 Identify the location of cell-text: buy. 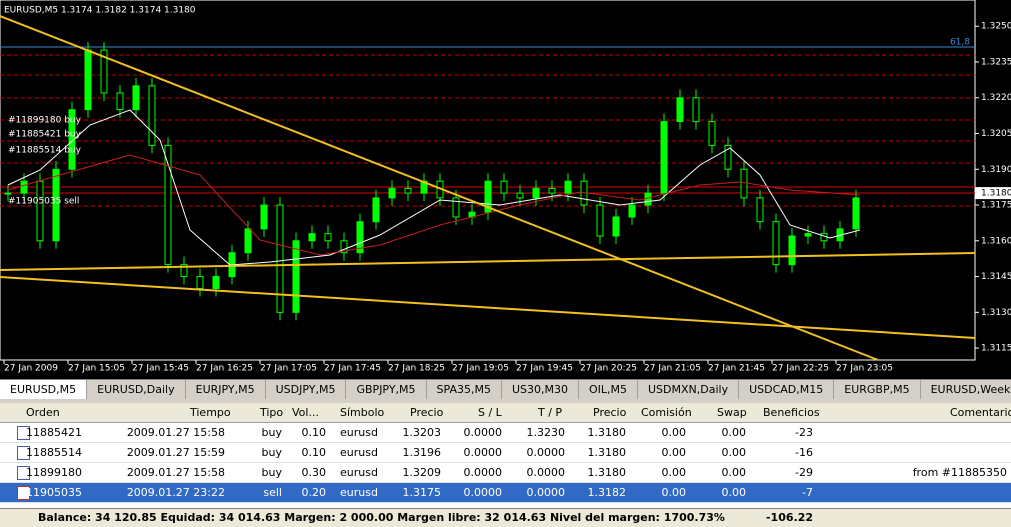
(271, 432).